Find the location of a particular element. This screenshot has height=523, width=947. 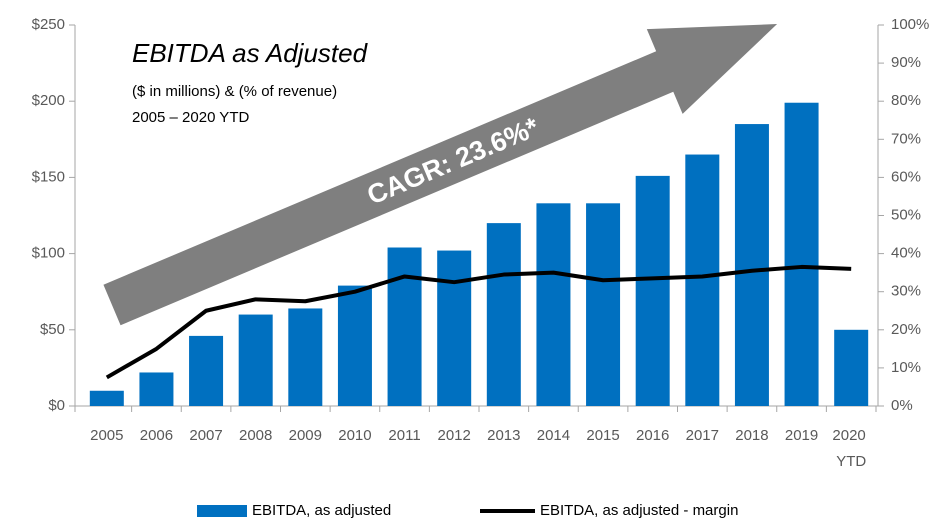

legend-swatch is located at coordinates (222, 511).